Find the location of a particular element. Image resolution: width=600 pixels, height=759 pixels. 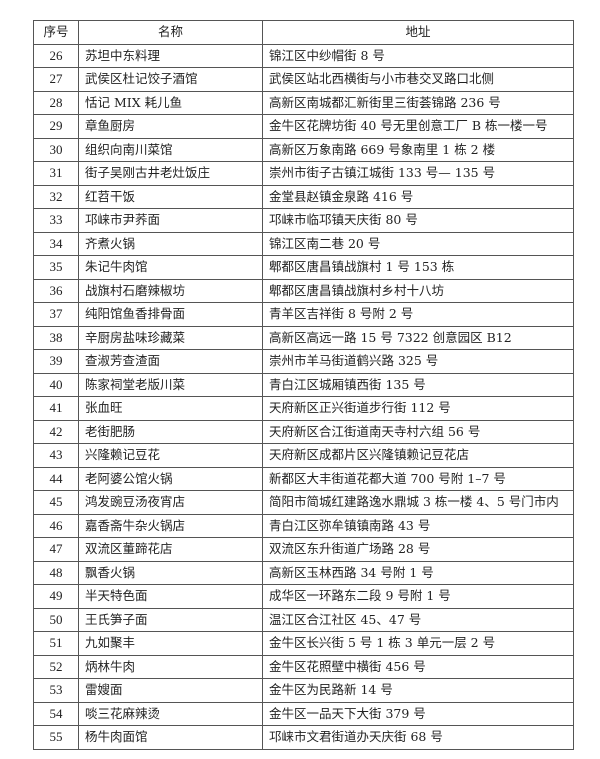

row-number: 31 is located at coordinates (56, 173).